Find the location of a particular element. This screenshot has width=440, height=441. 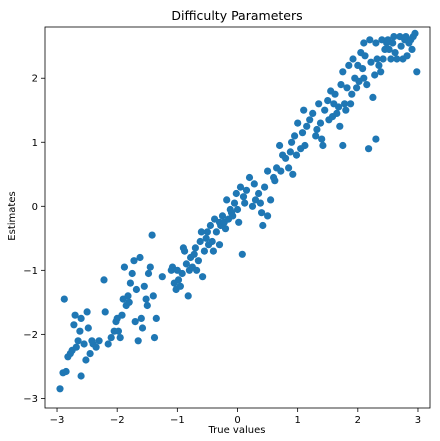

x-axis-label: True values is located at coordinates (237, 430).